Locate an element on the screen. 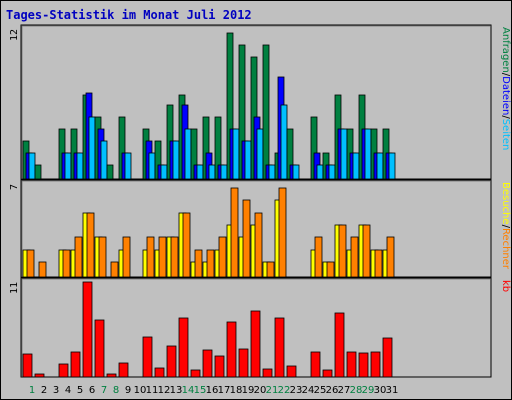 The image size is (512, 400). legend-entry: Anfragen is located at coordinates (505, 50).